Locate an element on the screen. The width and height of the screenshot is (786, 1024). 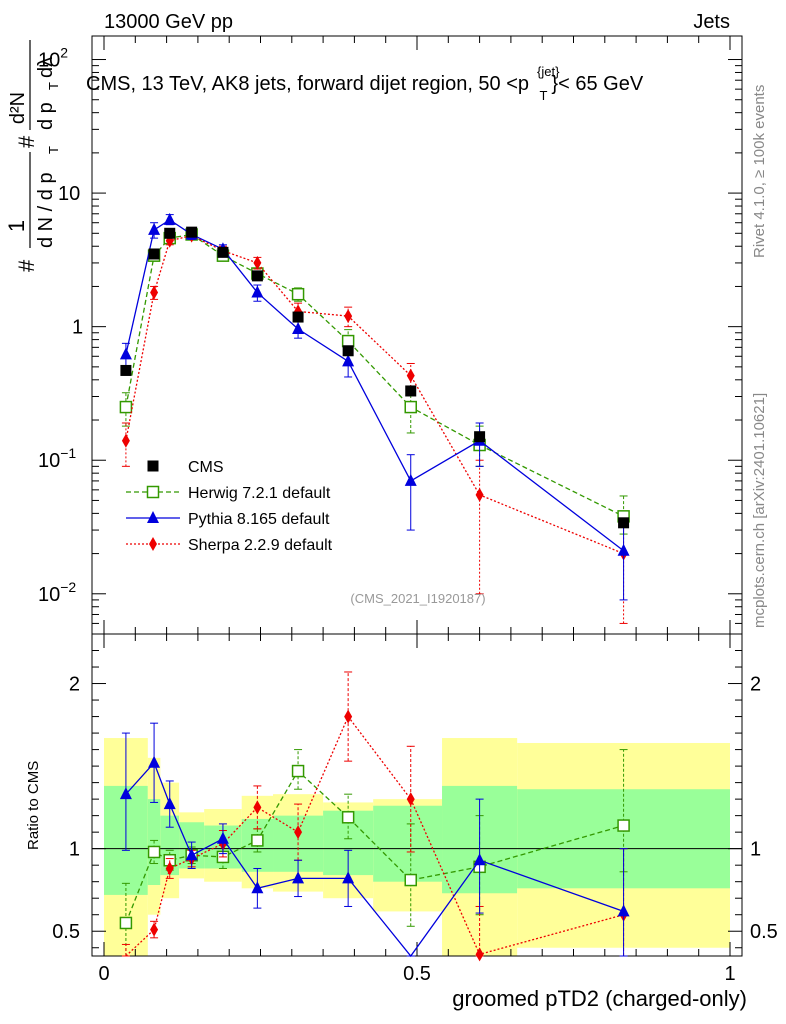
y-tick-label-ratio-right: 0.5 is located at coordinates (764, 932).